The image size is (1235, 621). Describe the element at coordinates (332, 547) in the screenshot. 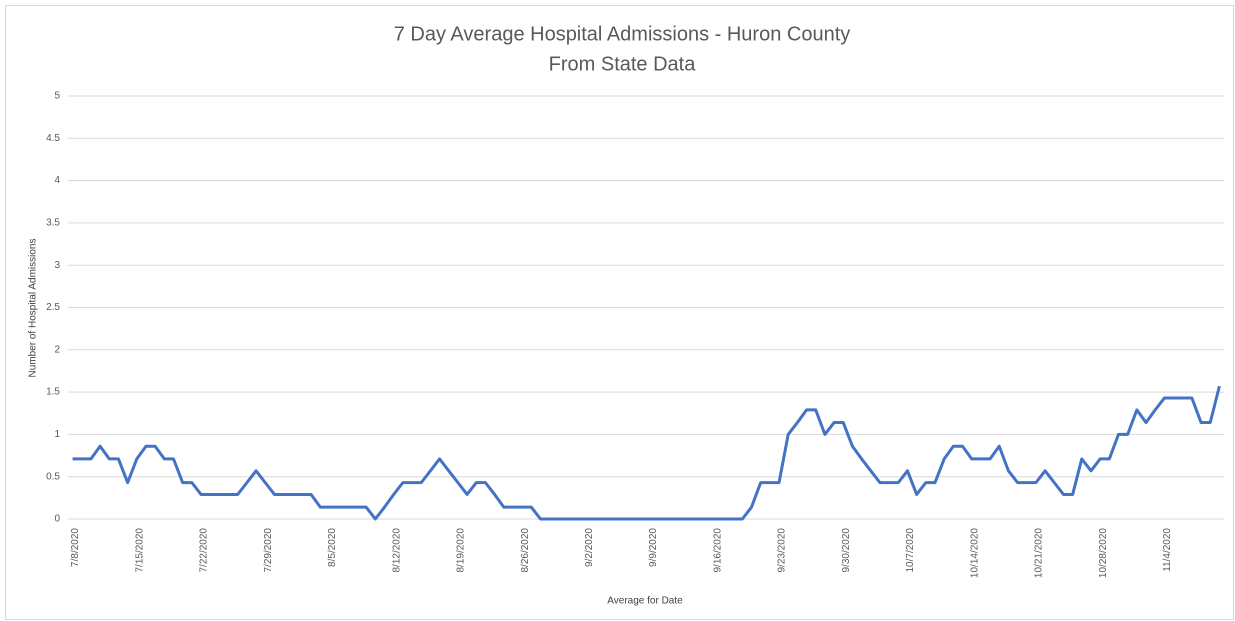

I see `x-tick-label: 8/5/2020` at that location.